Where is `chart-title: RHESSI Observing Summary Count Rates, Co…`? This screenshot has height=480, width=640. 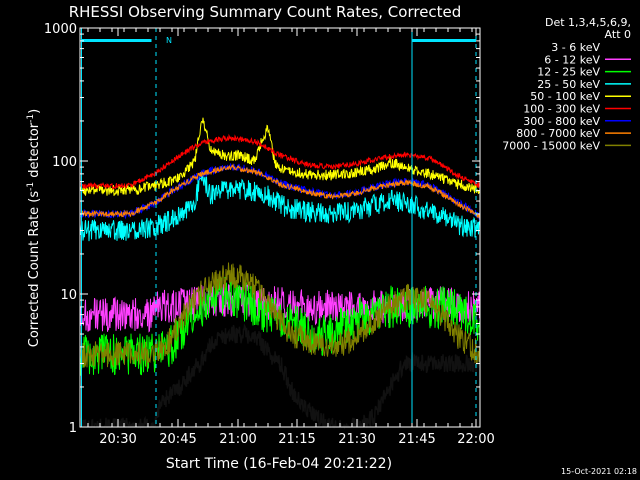 chart-title: RHESSI Observing Summary Count Rates, Co… is located at coordinates (265, 12).